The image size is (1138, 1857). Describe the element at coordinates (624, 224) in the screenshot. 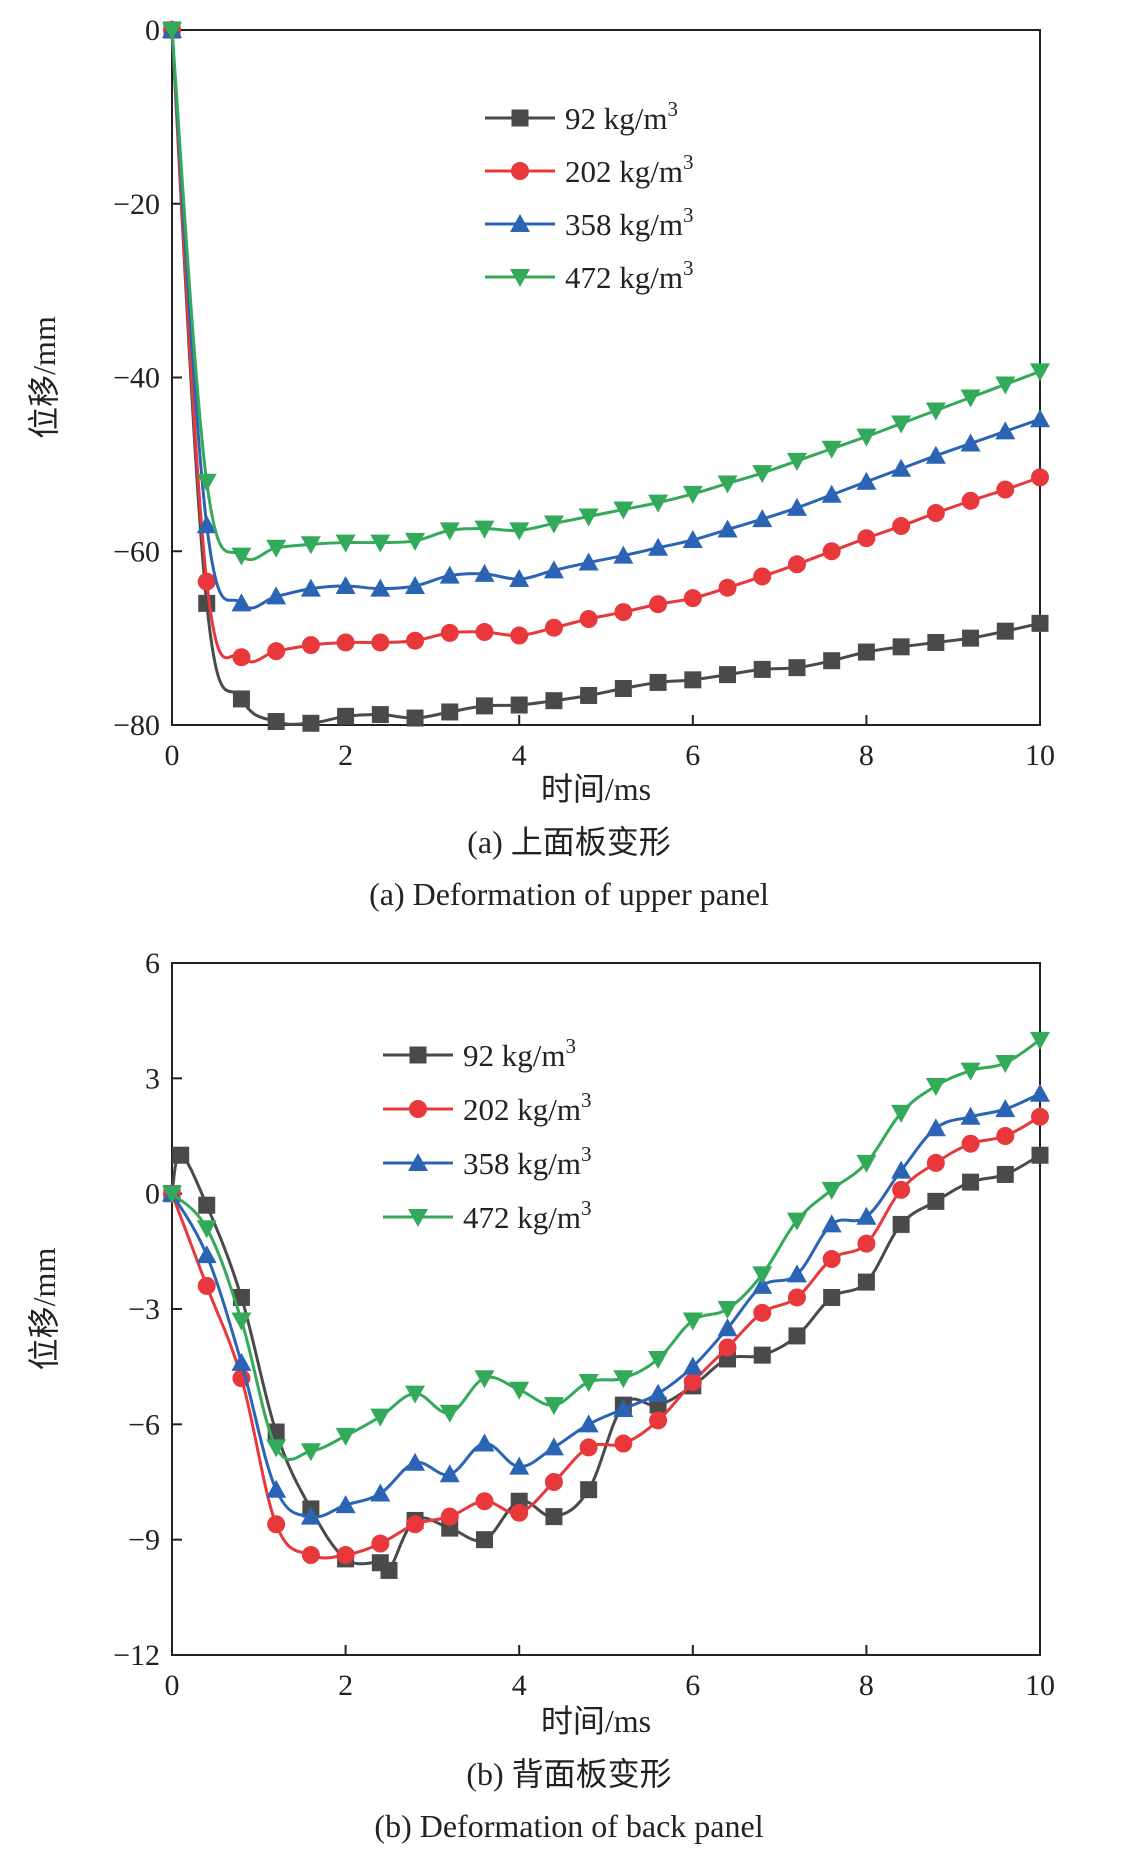

I see `legend-label-text: 358 kg/m` at that location.